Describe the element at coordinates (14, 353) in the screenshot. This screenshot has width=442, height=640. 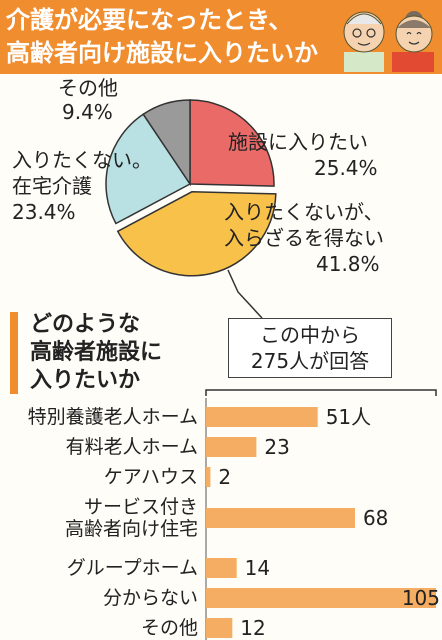
I see `section-accent-bar` at that location.